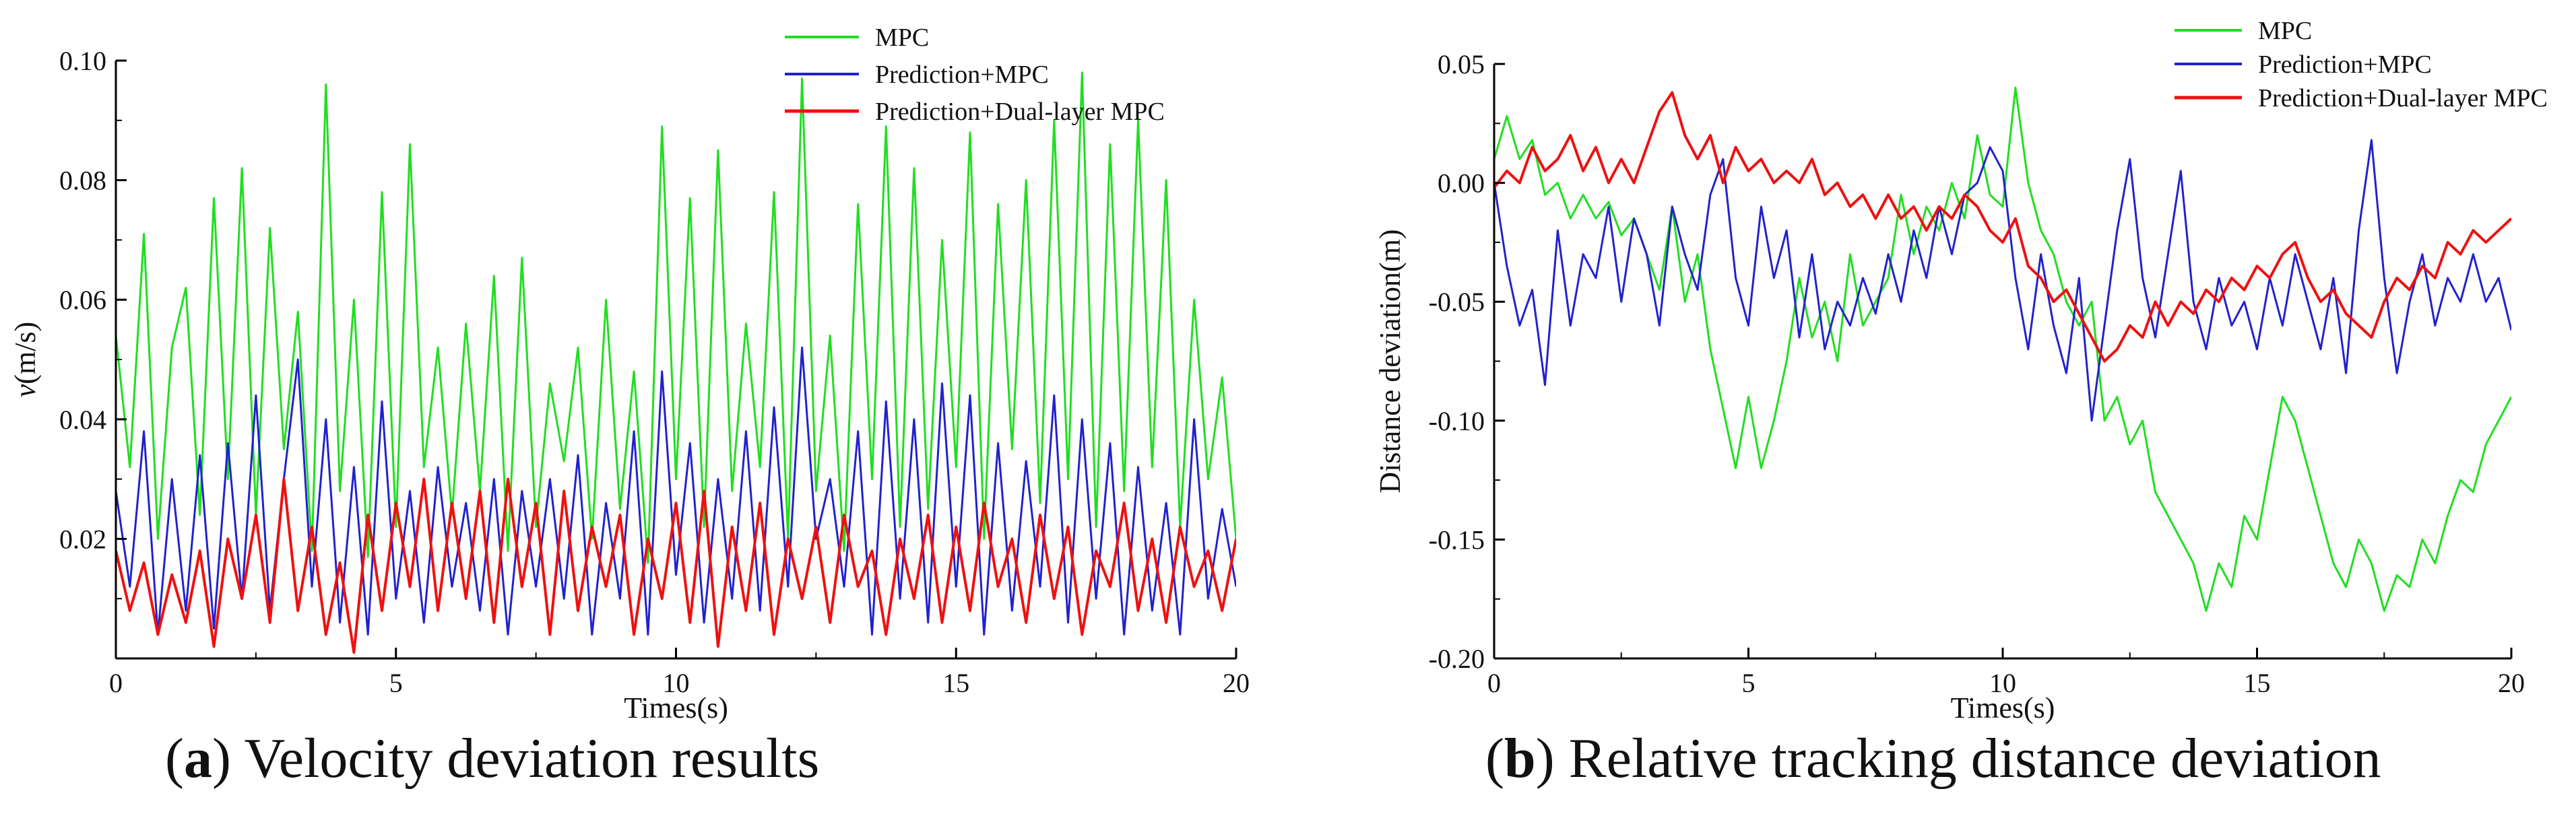  Describe the element at coordinates (83, 420) in the screenshot. I see `y-tick-label: 0.04` at that location.